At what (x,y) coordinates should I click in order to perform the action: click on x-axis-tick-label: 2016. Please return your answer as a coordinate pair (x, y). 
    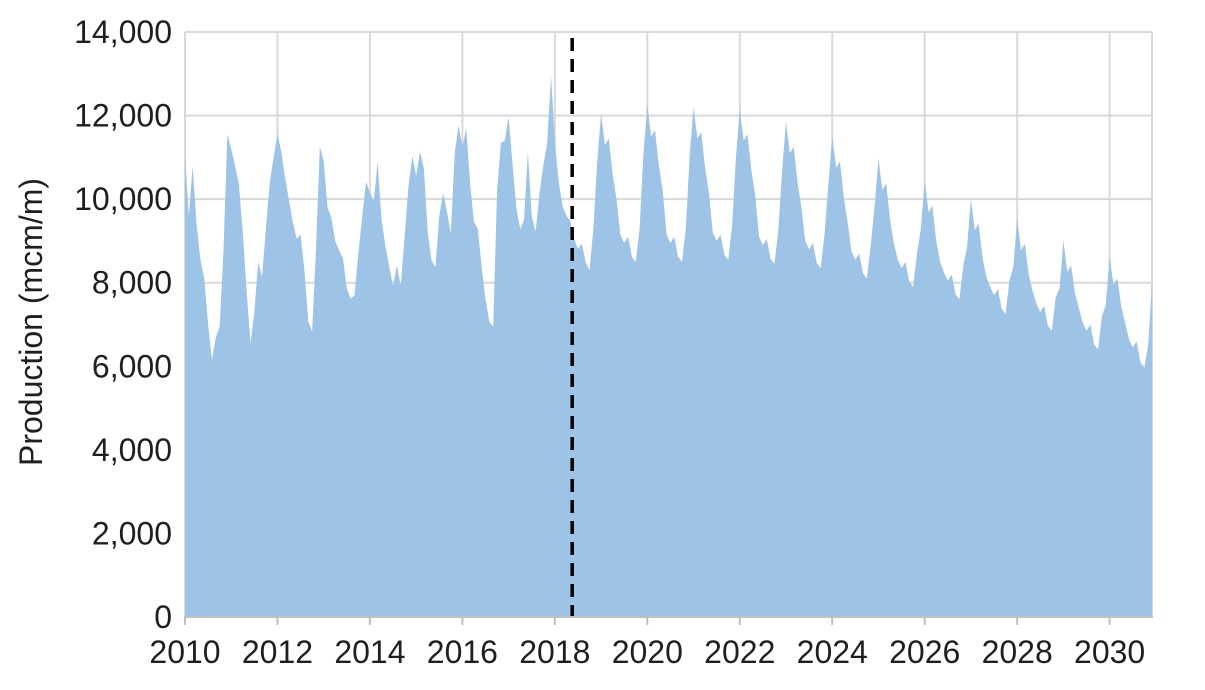
    Looking at the image, I should click on (462, 652).